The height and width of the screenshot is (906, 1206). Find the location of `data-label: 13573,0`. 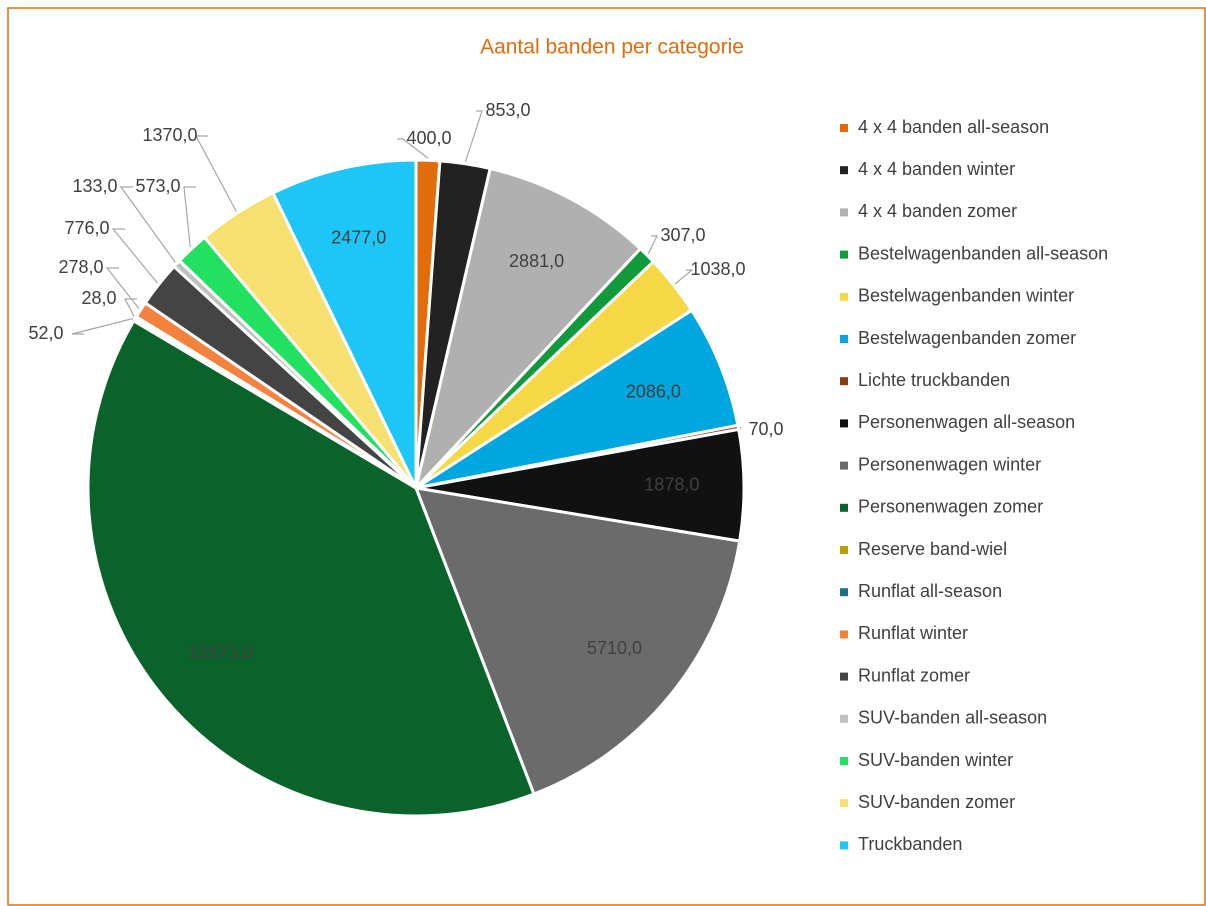

data-label: 13573,0 is located at coordinates (220, 652).